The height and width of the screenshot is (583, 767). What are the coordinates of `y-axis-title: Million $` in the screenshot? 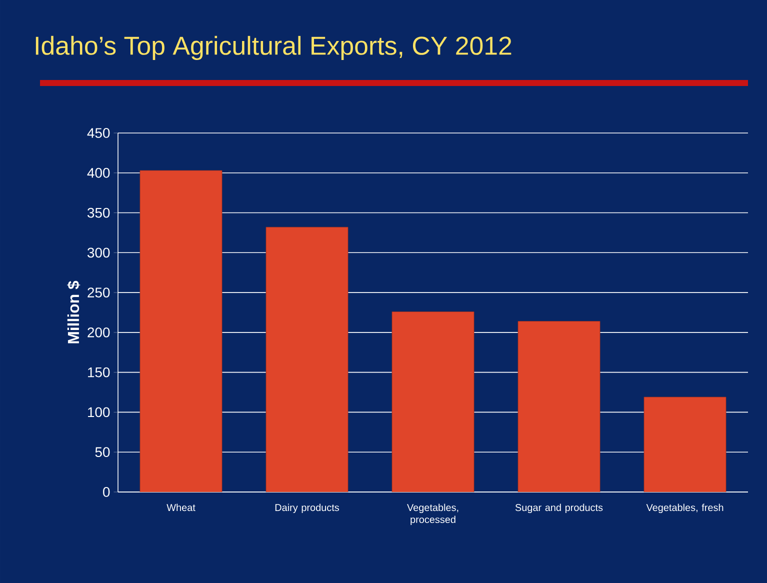 It's located at (73, 312).